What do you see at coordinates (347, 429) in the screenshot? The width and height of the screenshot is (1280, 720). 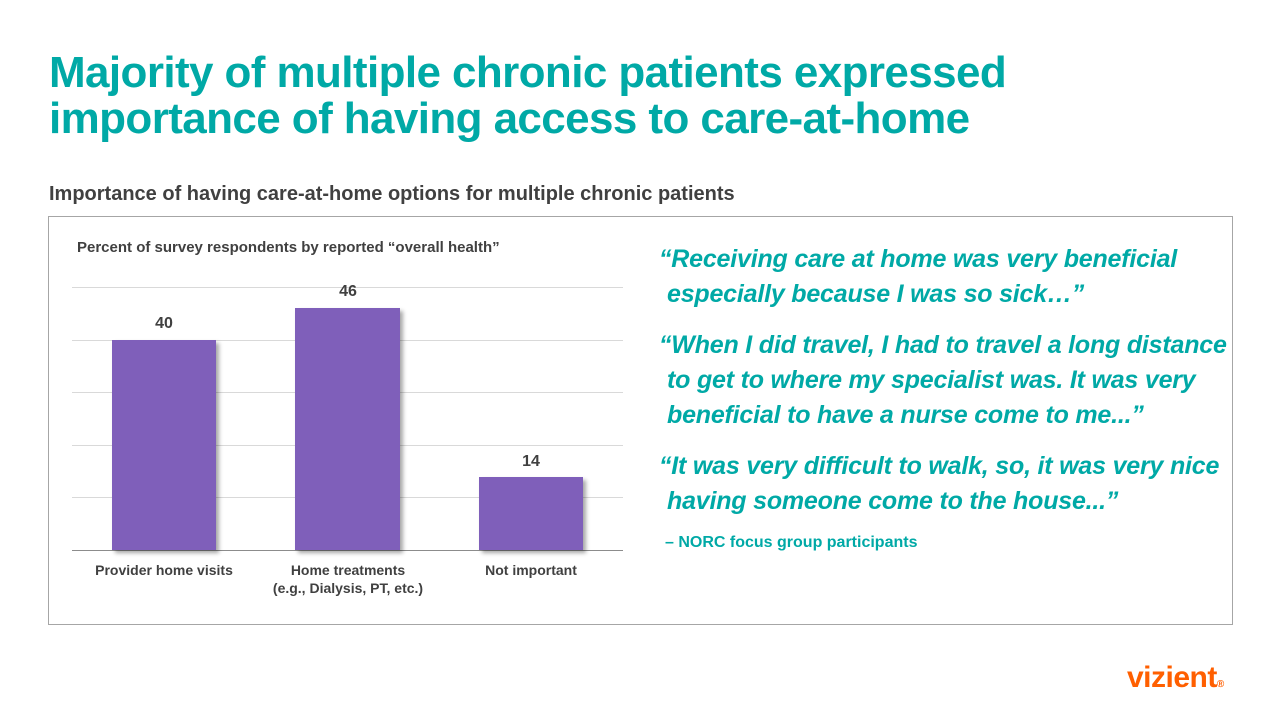 I see `bar-home-treatments` at bounding box center [347, 429].